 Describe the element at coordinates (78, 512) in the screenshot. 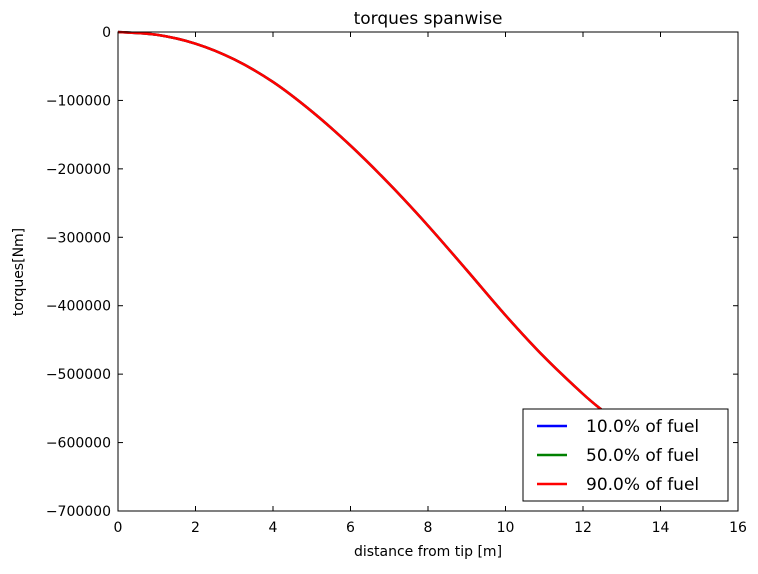

I see `y-tick-label: −700000` at that location.